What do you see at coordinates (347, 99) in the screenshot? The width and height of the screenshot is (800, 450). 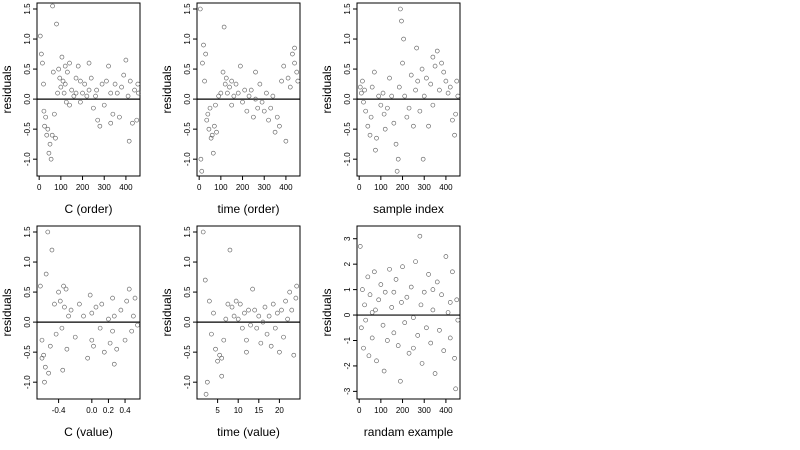 I see `y-tick-label: 0.0` at bounding box center [347, 99].